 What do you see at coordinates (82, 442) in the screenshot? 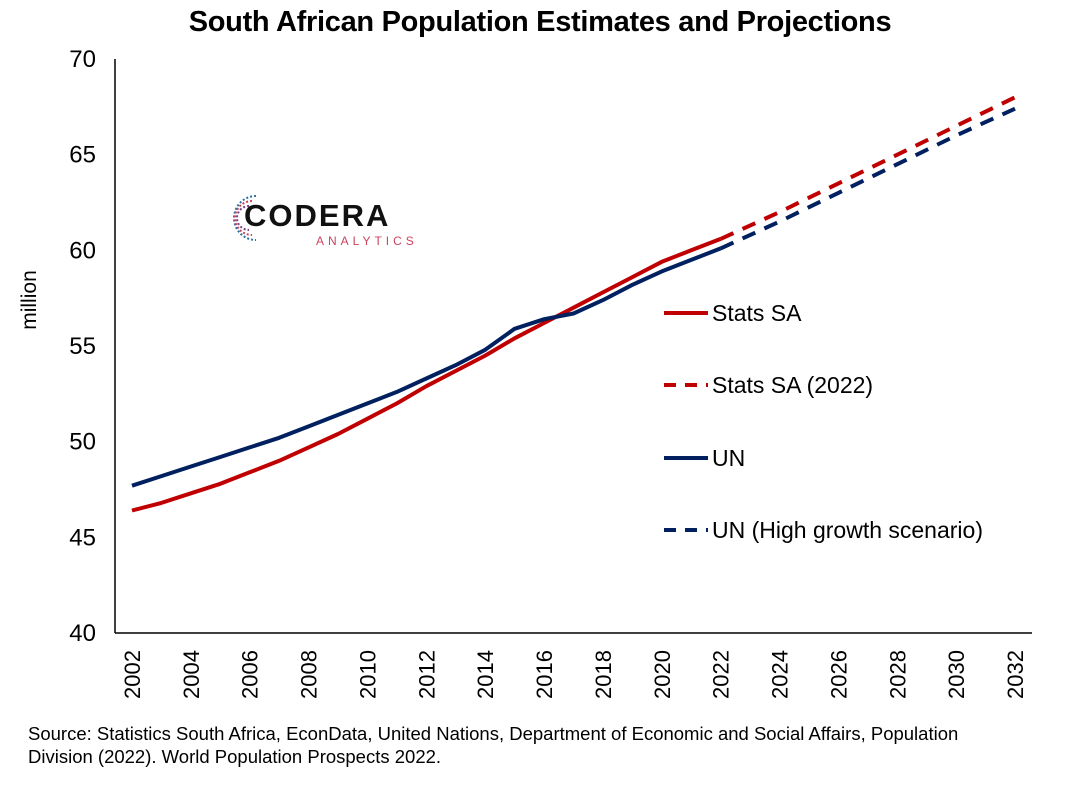
I see `y-tick-label: 50` at bounding box center [82, 442].